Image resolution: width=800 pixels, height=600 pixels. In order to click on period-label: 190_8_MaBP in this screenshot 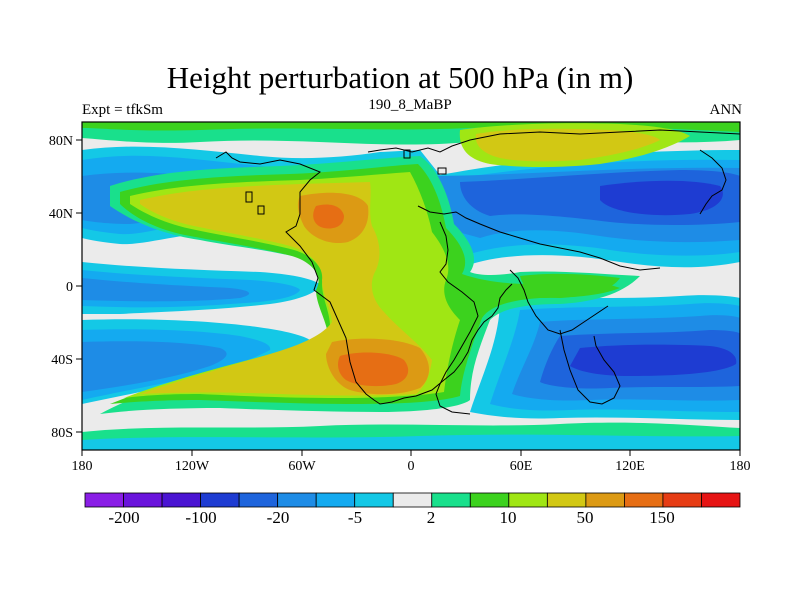, I will do `click(410, 105)`.